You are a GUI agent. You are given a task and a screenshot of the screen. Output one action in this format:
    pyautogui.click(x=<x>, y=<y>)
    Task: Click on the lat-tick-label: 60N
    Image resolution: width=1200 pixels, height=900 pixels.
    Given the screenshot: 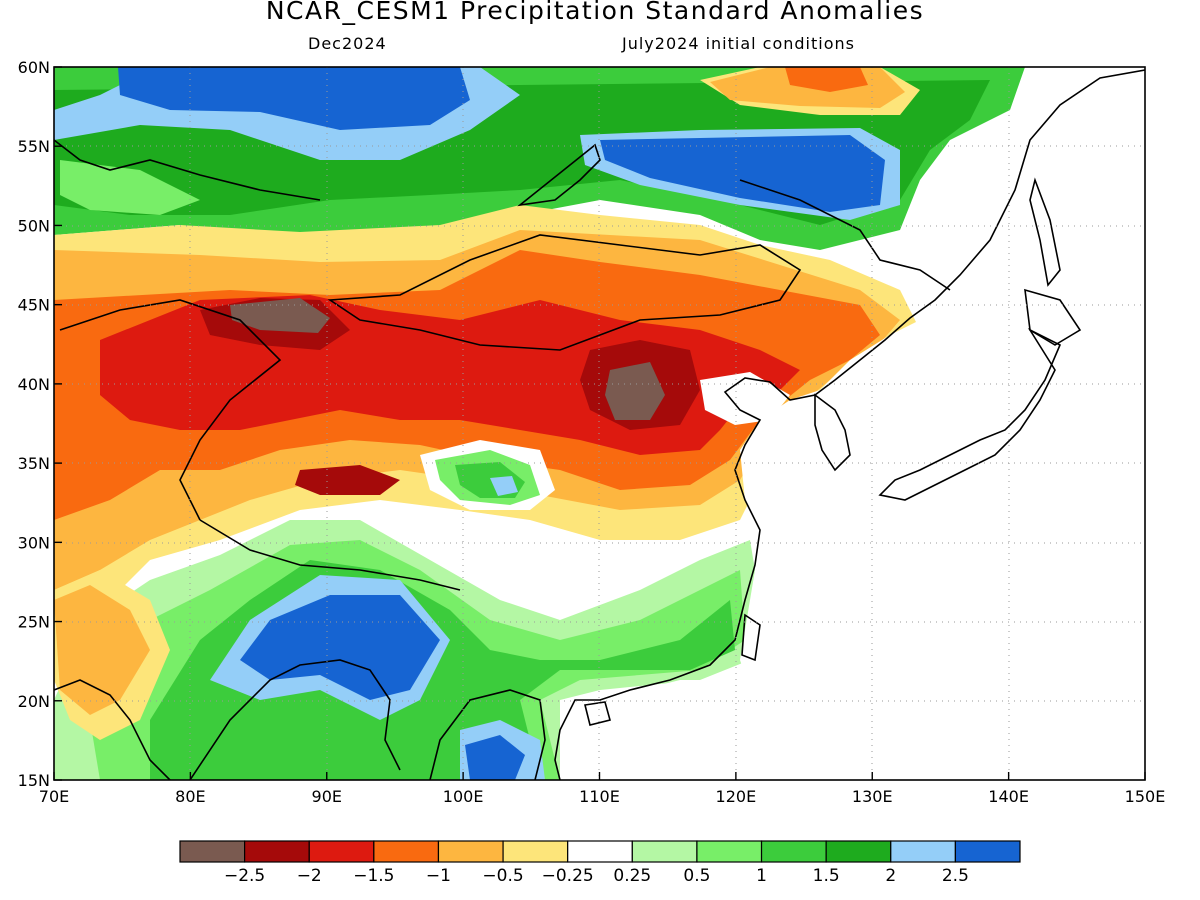 What is the action you would take?
    pyautogui.click(x=34, y=67)
    